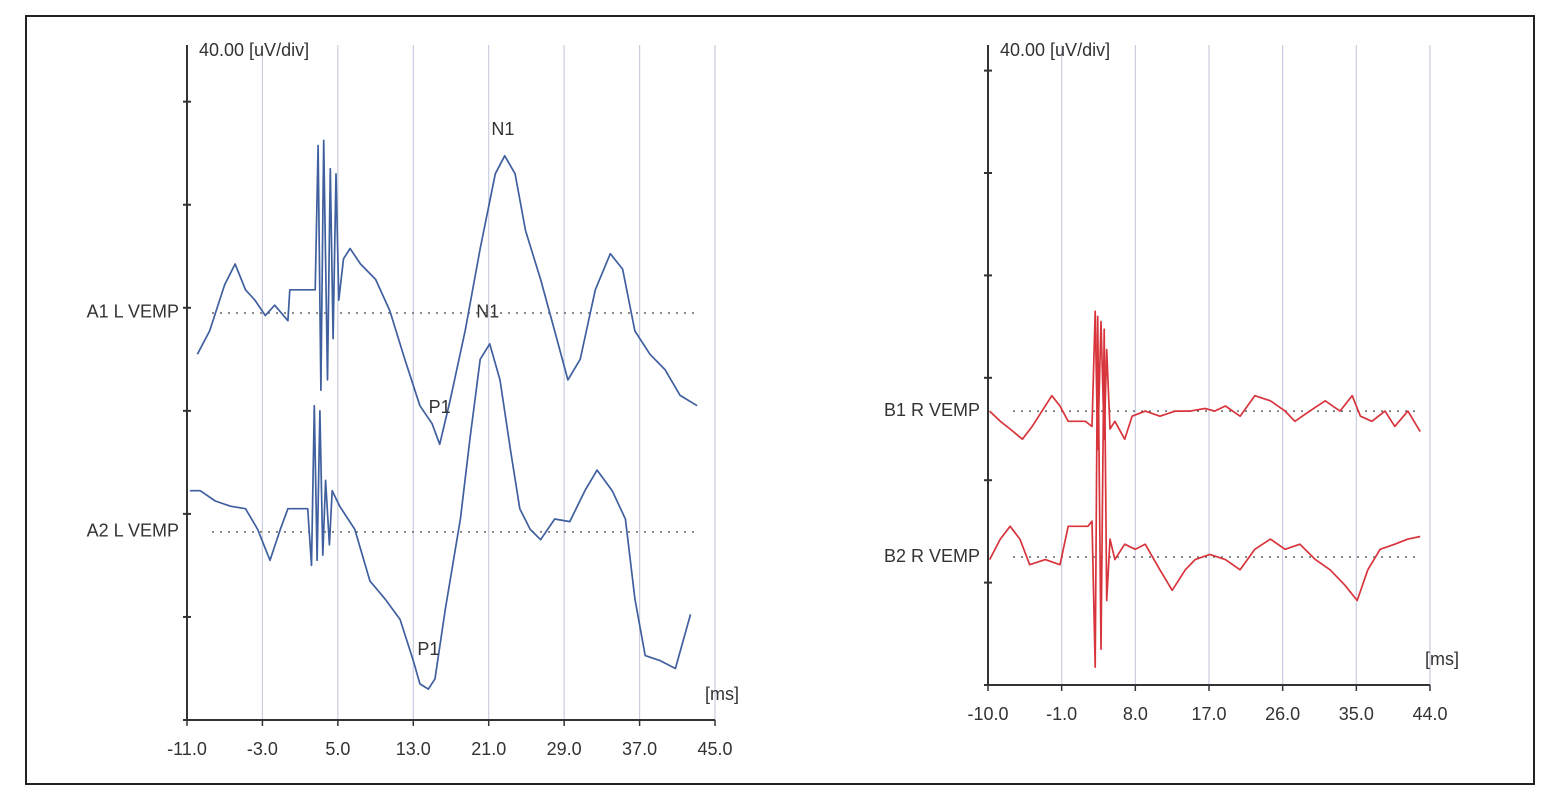 This screenshot has width=1555, height=800. Describe the element at coordinates (1208, 714) in the screenshot. I see `x-tick-label: 17.0` at that location.